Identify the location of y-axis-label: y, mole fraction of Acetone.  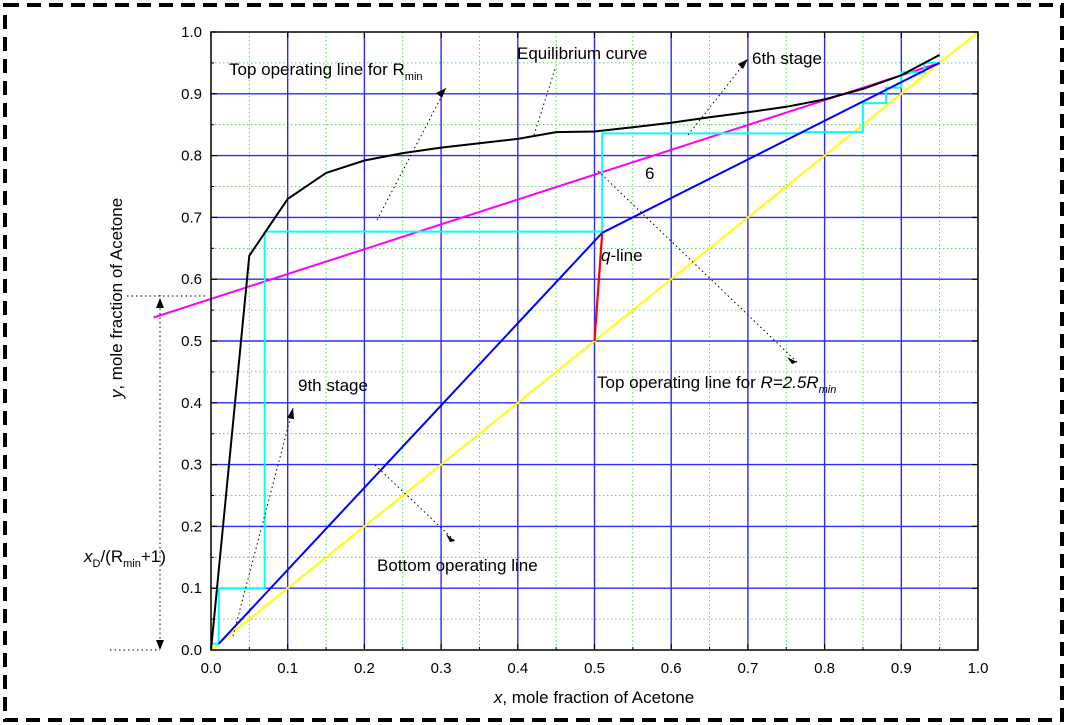
(116, 298).